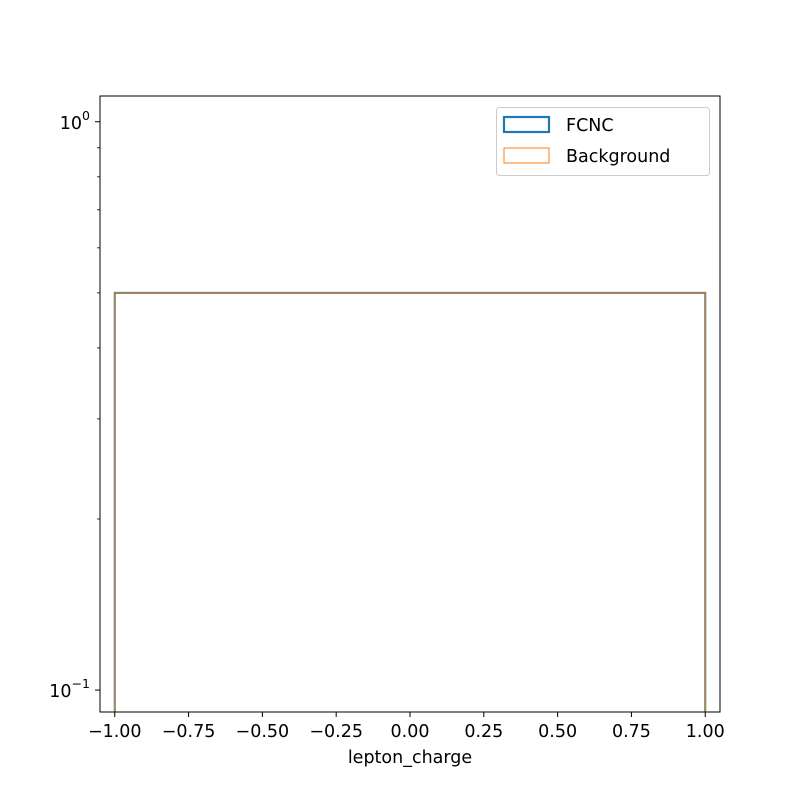  Describe the element at coordinates (618, 157) in the screenshot. I see `legend-label-background: Background` at that location.